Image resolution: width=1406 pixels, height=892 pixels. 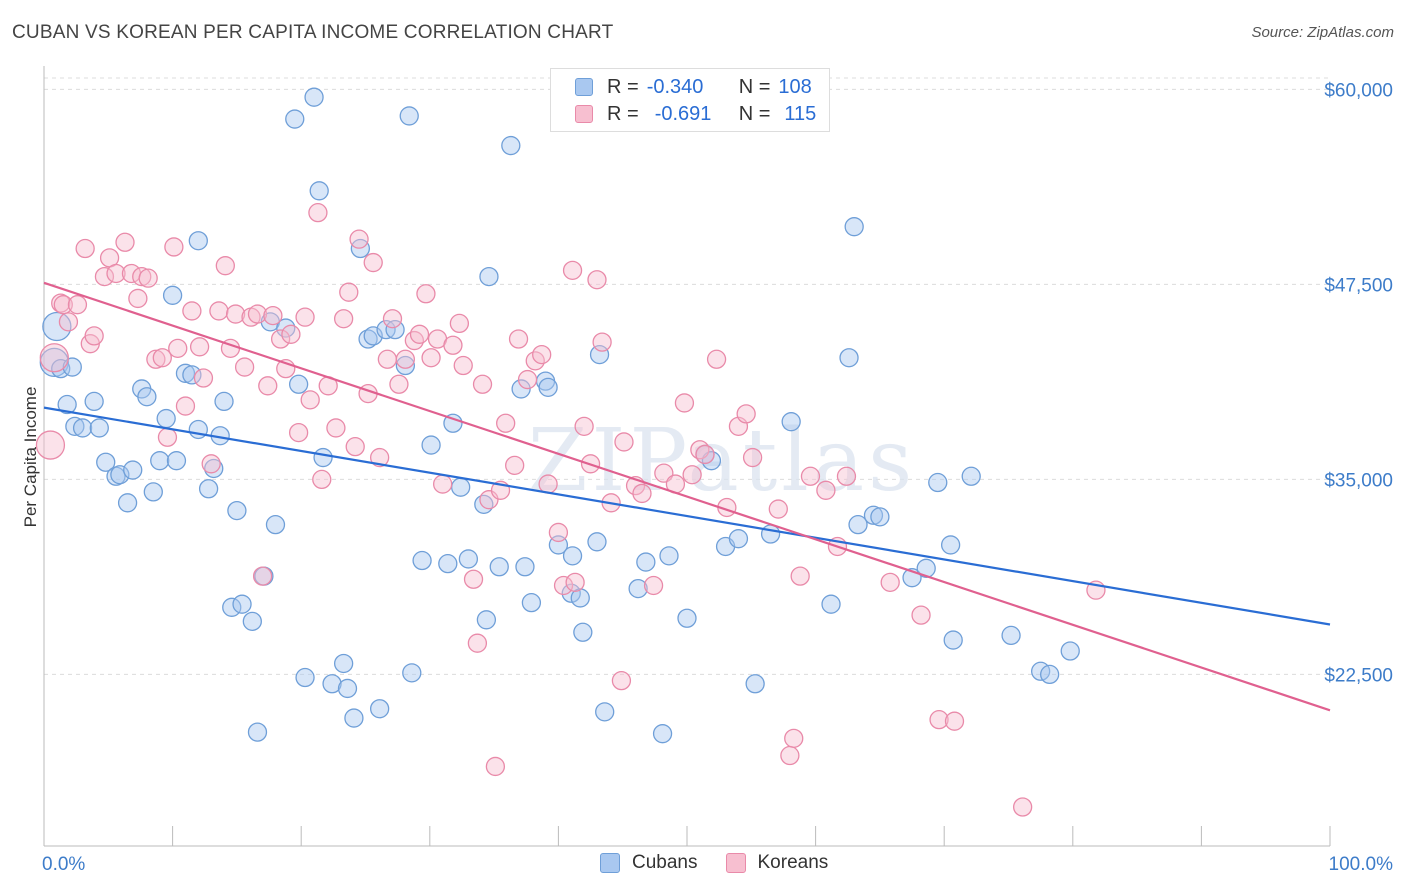 I want to click on y-tick-label: $22,500, so click(x=1358, y=675).